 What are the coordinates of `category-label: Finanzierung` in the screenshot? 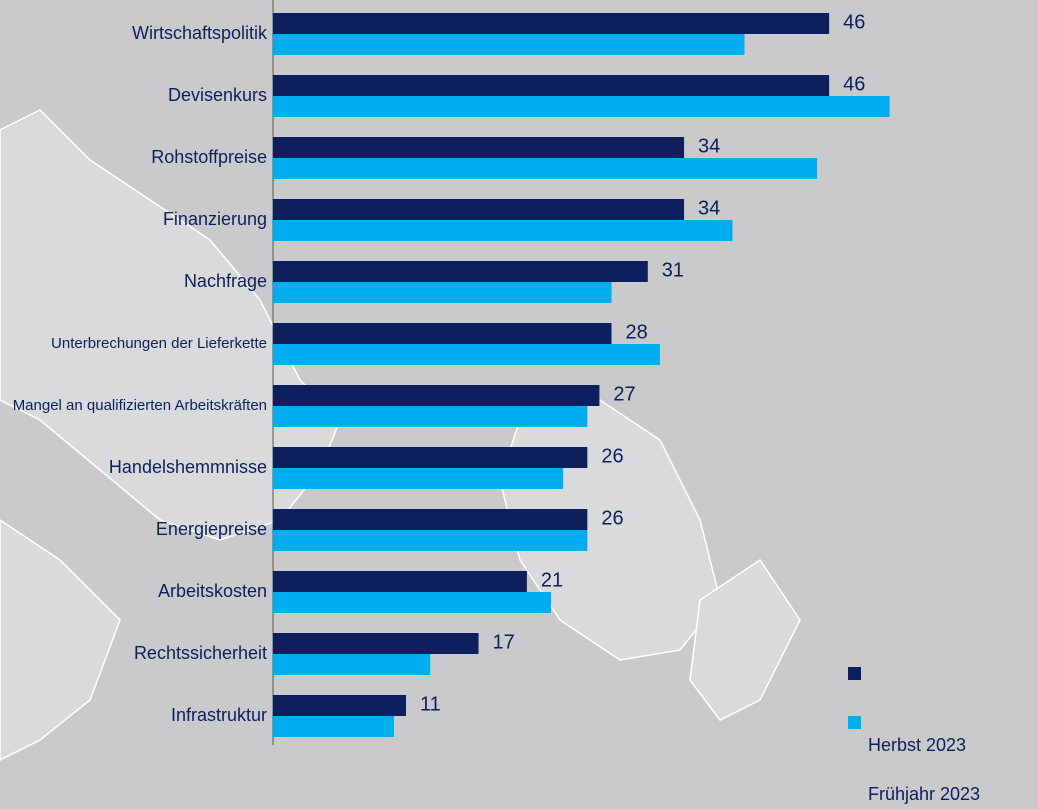 It's located at (215, 219).